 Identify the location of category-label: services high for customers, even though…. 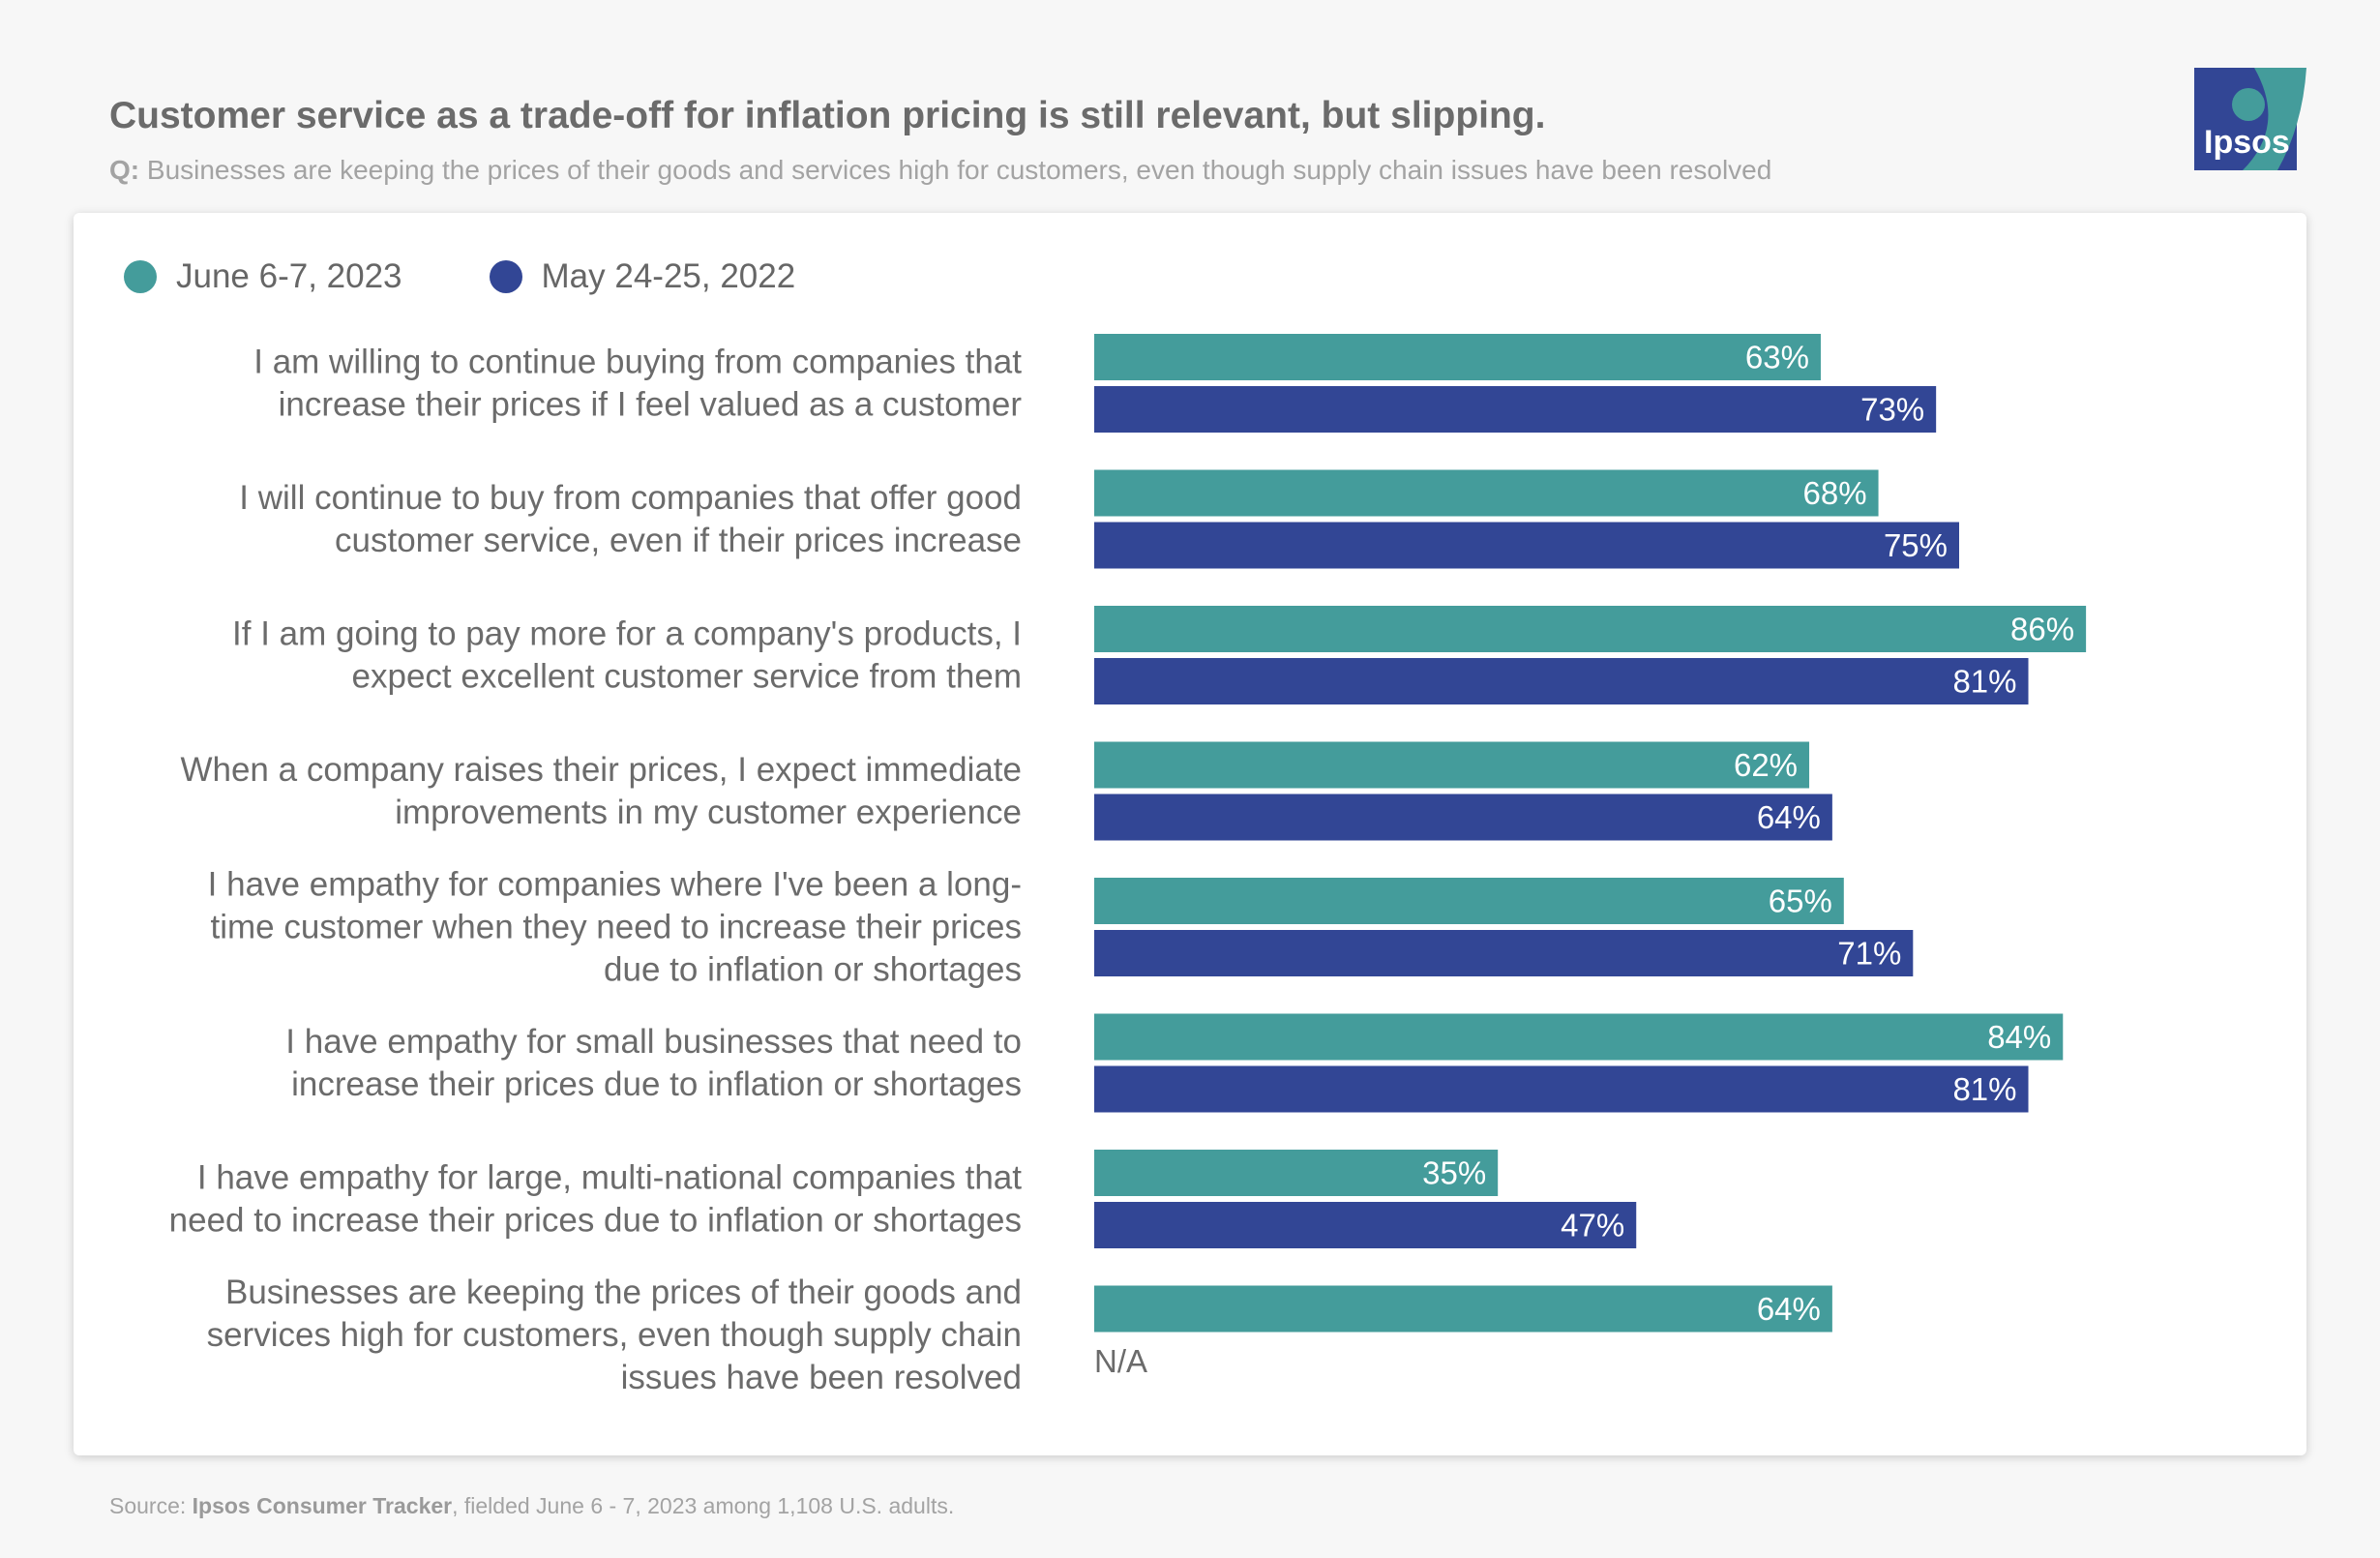
(615, 1335).